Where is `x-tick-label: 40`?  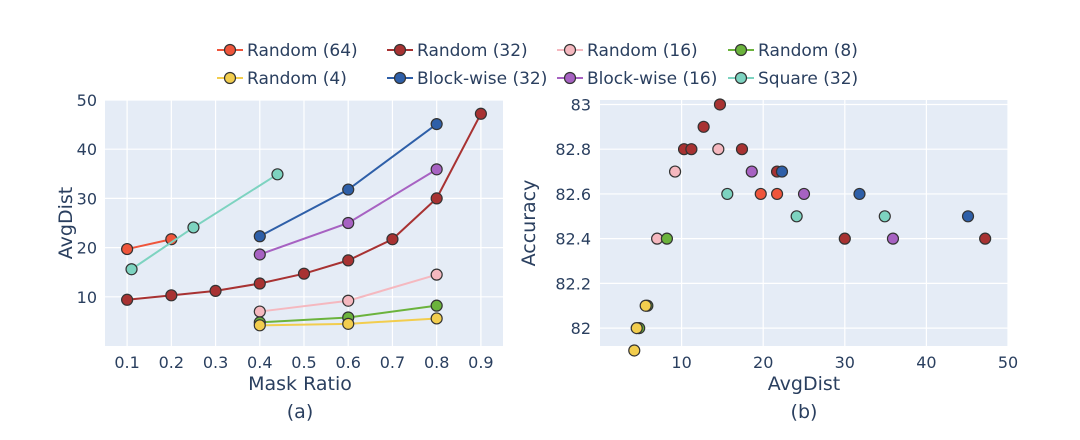
x-tick-label: 40 is located at coordinates (926, 362).